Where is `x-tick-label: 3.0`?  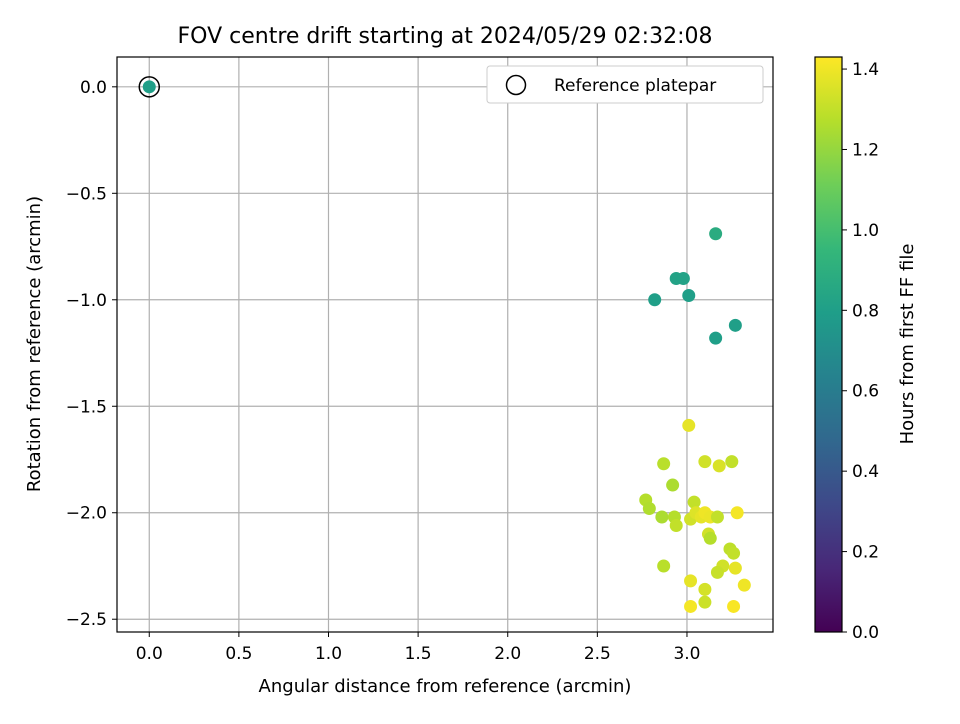
x-tick-label: 3.0 is located at coordinates (686, 654).